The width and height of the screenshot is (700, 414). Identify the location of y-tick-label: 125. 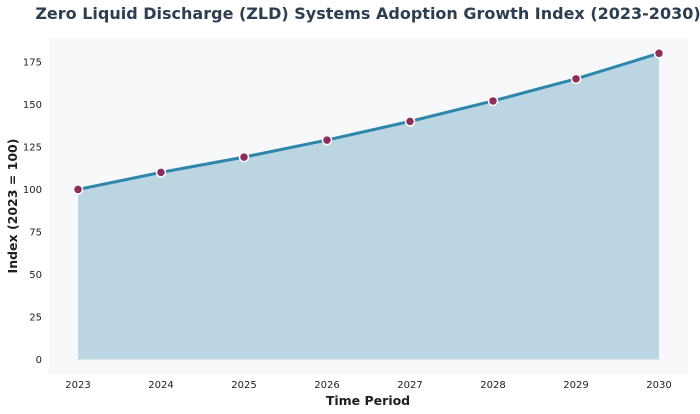
(32, 147).